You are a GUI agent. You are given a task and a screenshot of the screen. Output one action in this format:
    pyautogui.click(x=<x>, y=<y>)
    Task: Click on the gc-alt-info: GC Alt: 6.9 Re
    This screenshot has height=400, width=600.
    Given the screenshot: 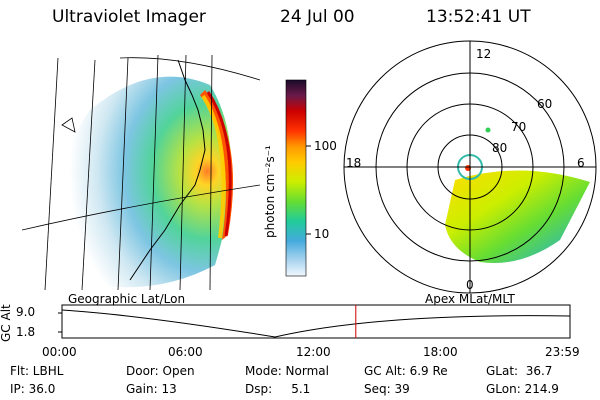 What is the action you would take?
    pyautogui.click(x=406, y=371)
    